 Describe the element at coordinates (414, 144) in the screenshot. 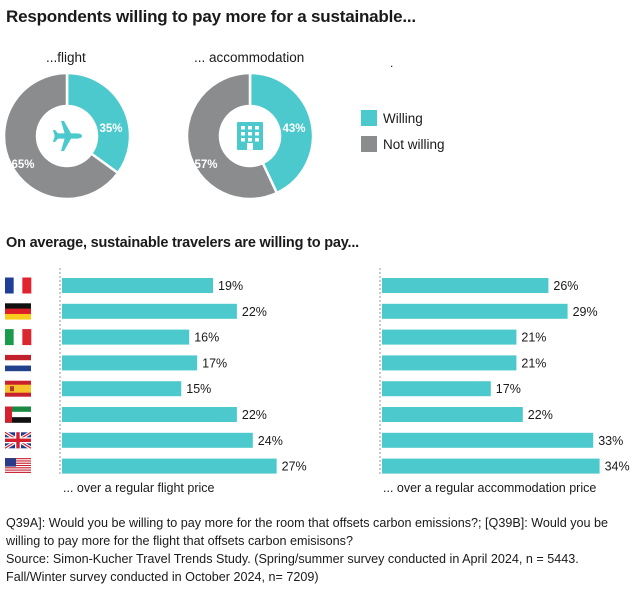

I see `legend-label-1: Not willing` at that location.